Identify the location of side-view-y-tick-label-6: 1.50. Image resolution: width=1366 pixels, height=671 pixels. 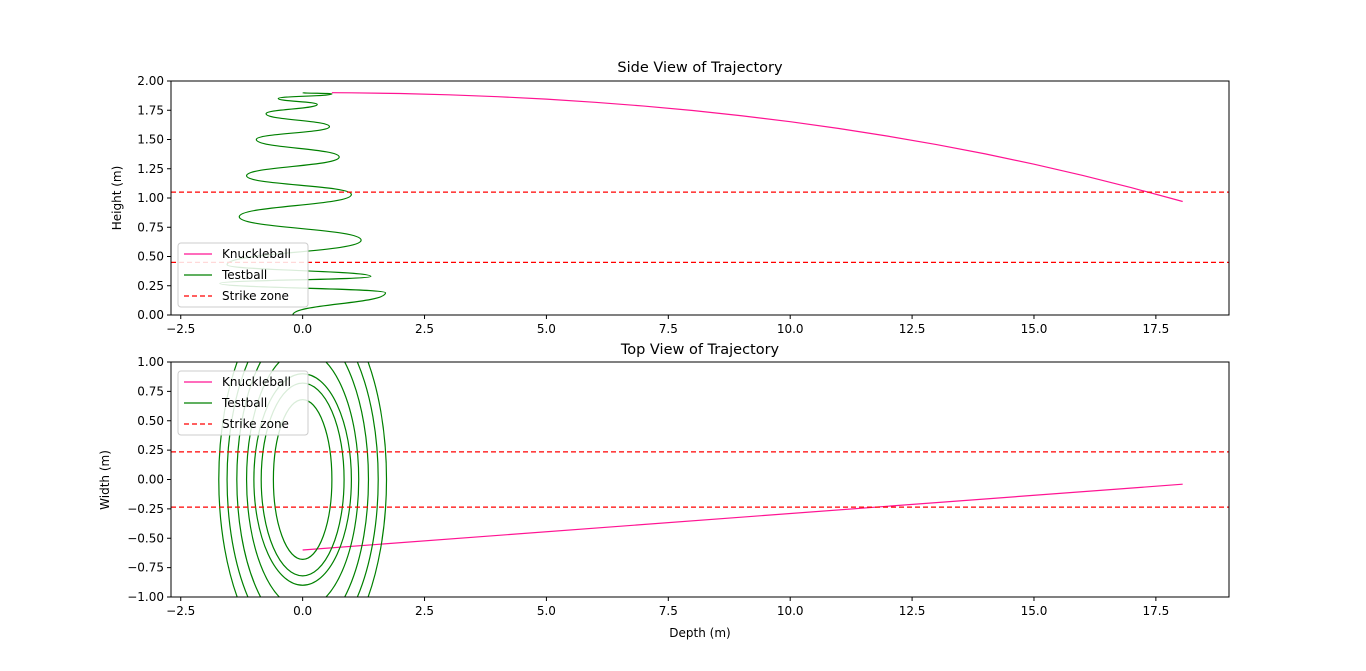
(150, 140).